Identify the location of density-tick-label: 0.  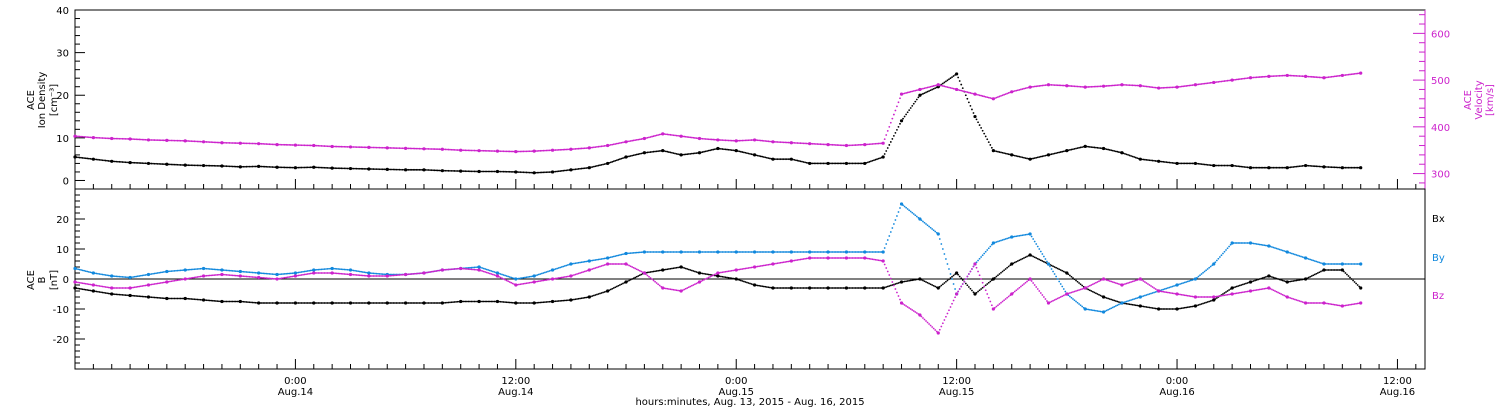
(66, 181).